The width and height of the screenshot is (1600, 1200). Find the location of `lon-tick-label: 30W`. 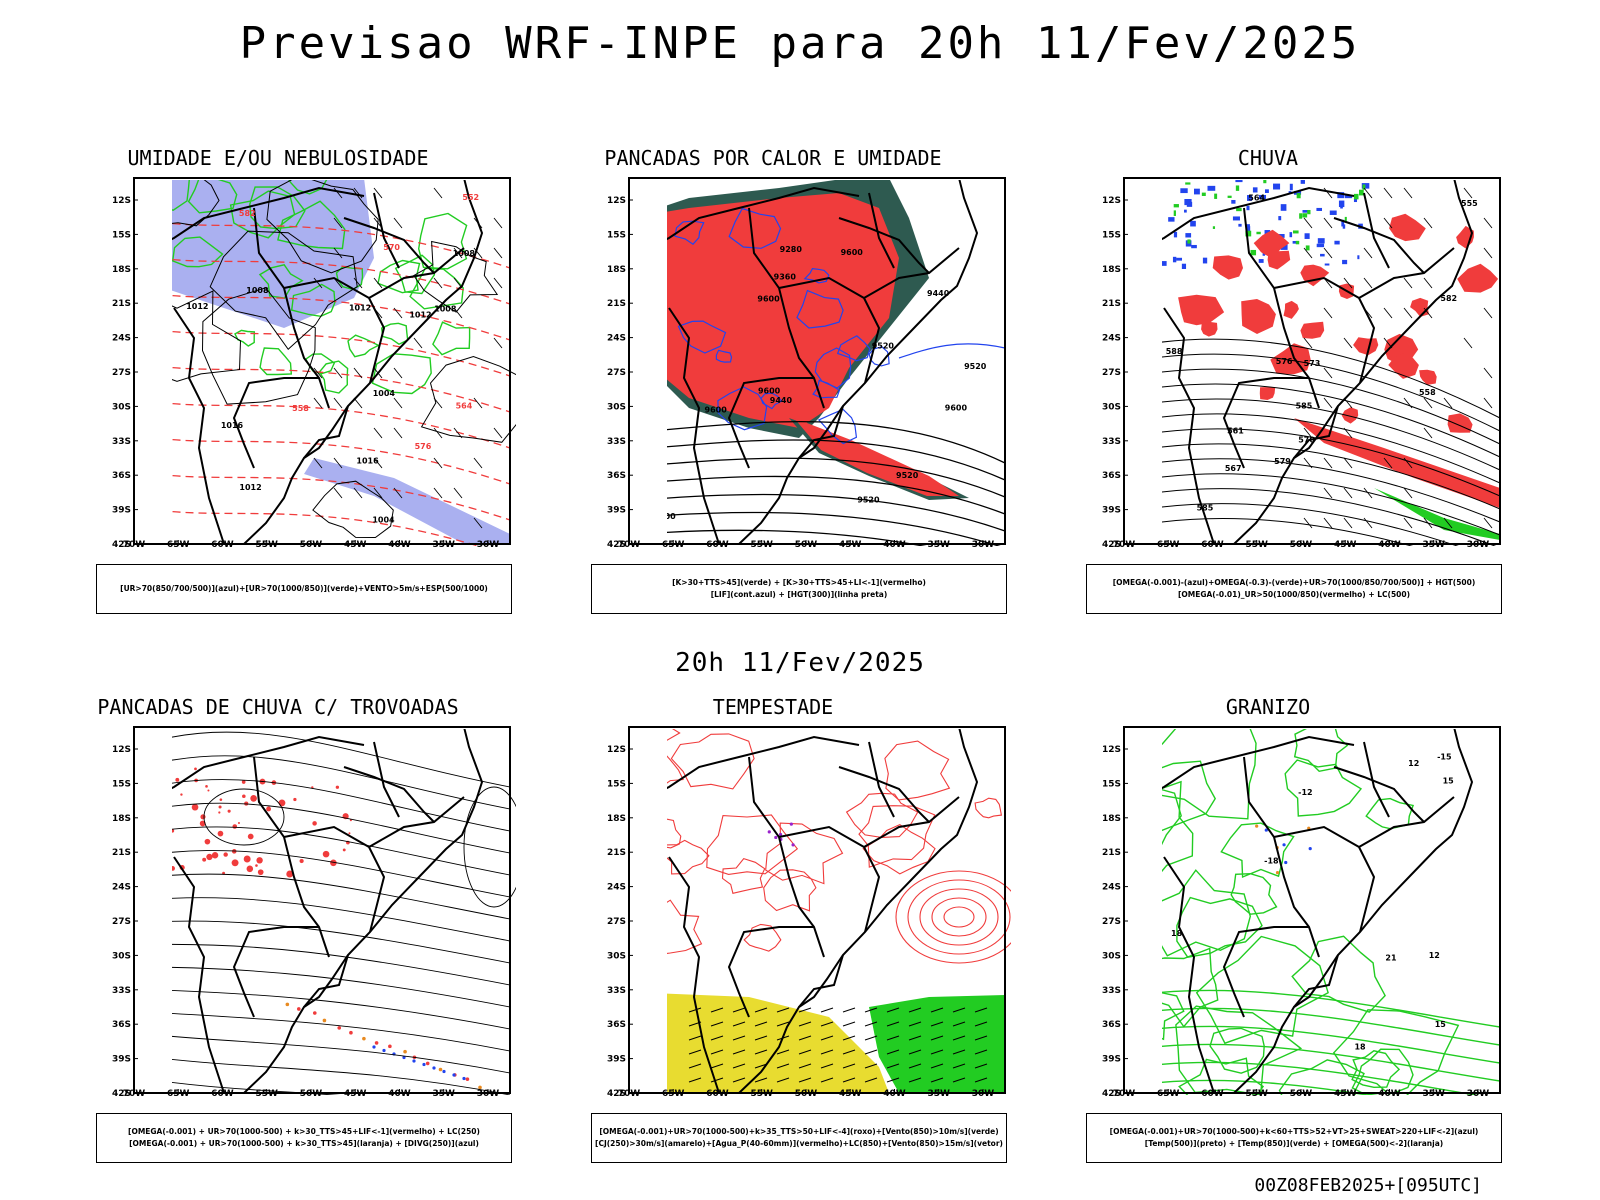

lon-tick-label: 30W is located at coordinates (488, 1093).